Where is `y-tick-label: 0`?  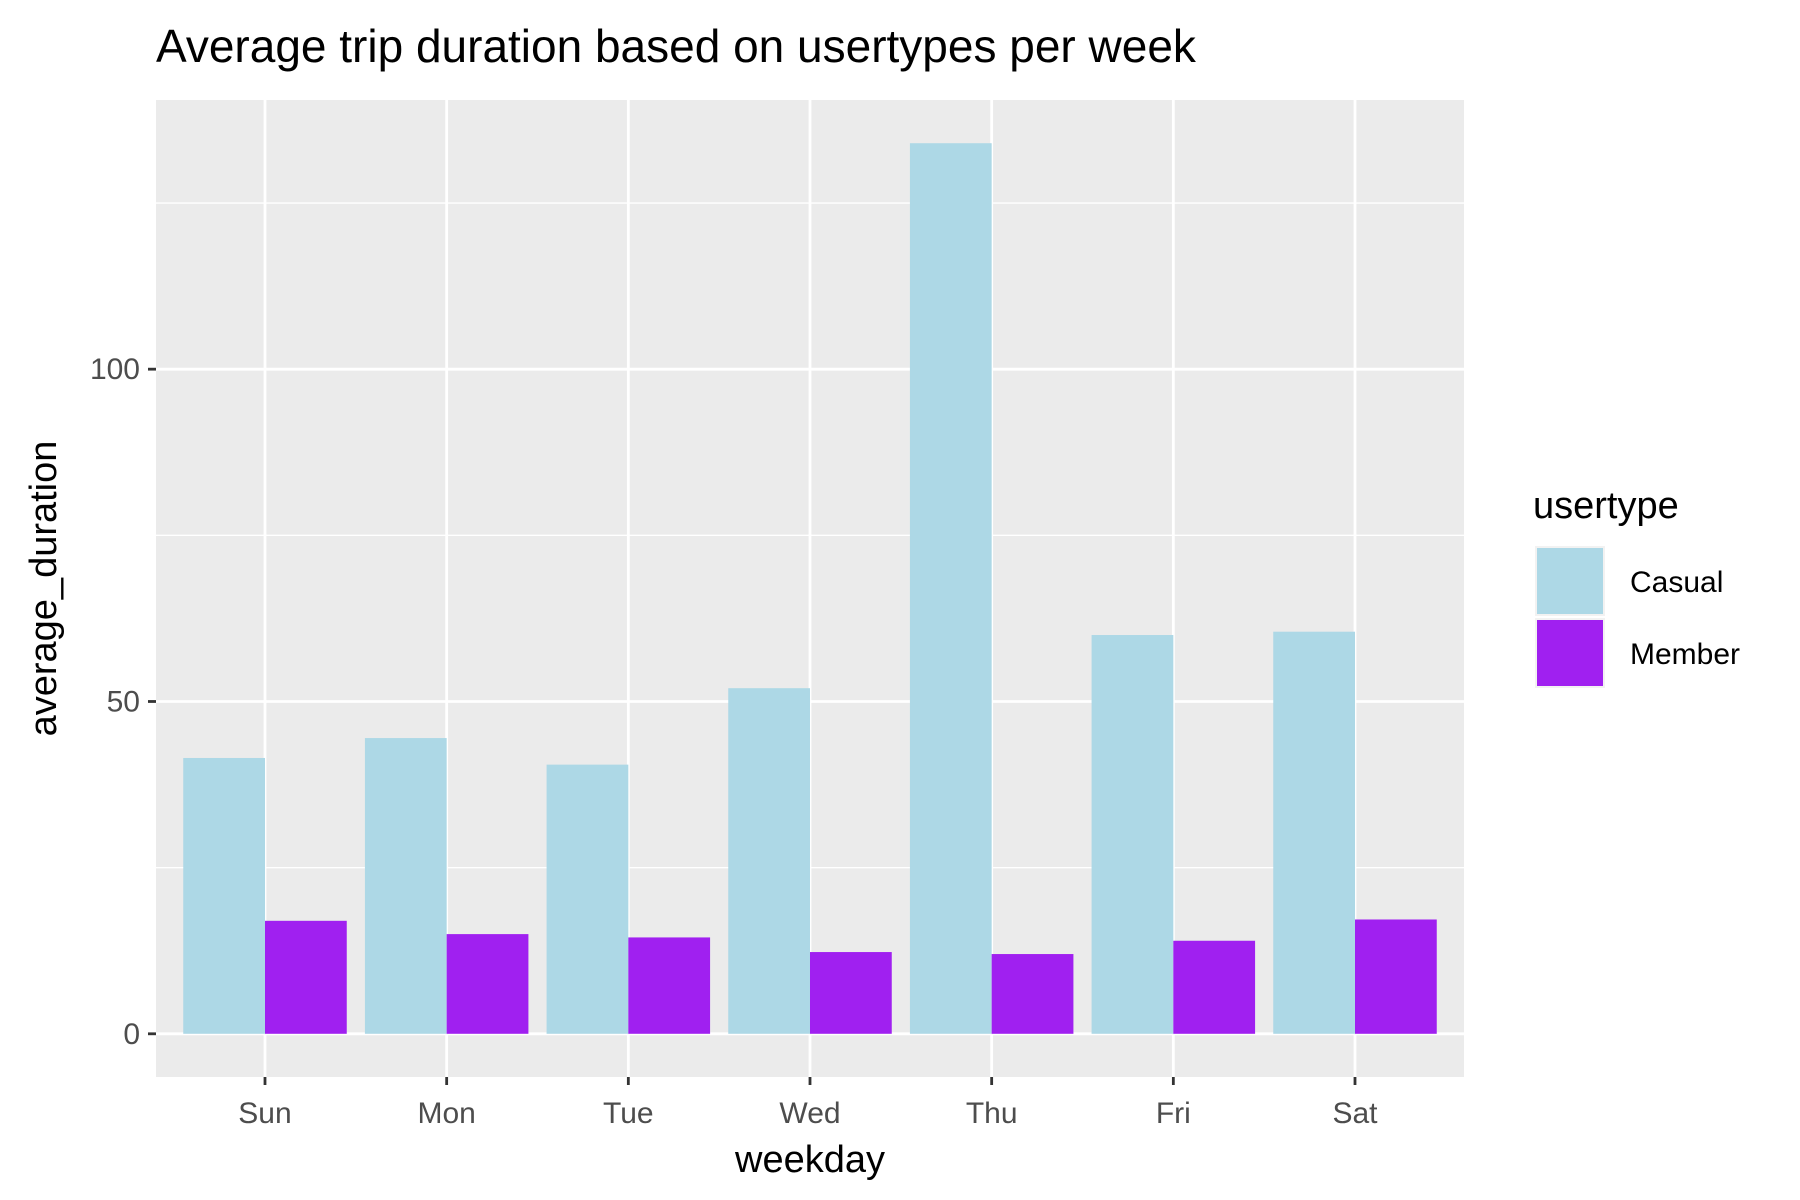
y-tick-label: 0 is located at coordinates (131, 1034).